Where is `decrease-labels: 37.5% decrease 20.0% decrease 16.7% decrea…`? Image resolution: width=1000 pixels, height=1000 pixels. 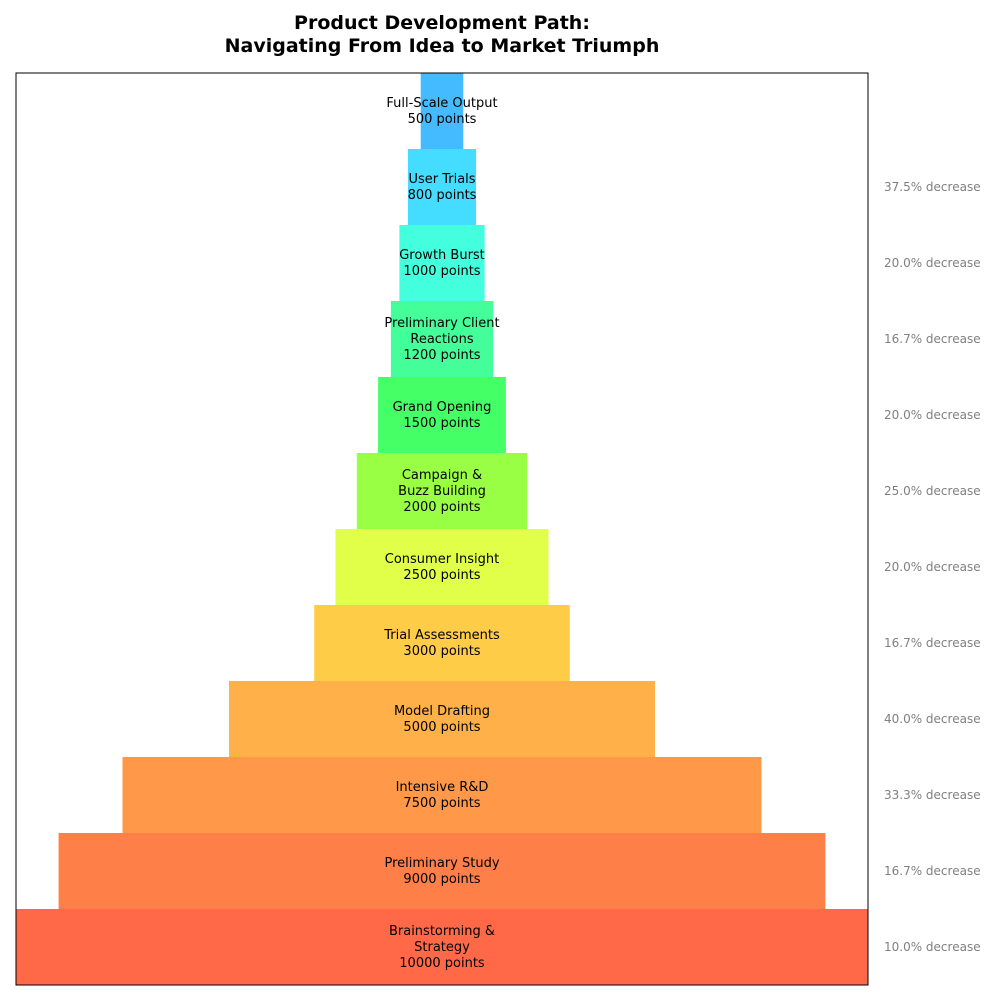 decrease-labels: 37.5% decrease 20.0% decrease 16.7% decrea… is located at coordinates (932, 567).